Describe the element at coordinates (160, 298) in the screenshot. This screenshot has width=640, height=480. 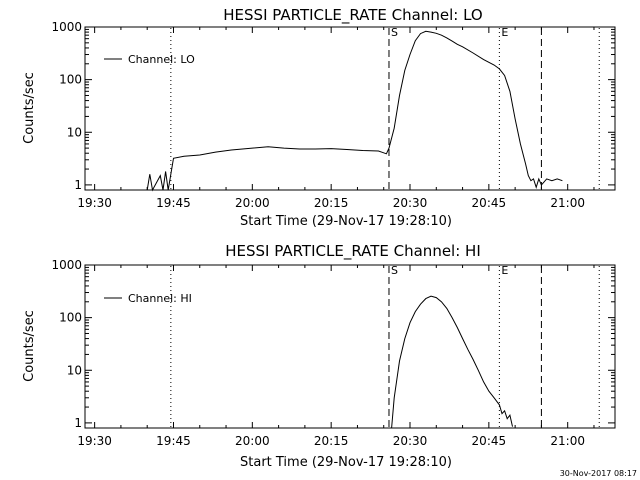
I see `legend-label: Channel: HI` at that location.